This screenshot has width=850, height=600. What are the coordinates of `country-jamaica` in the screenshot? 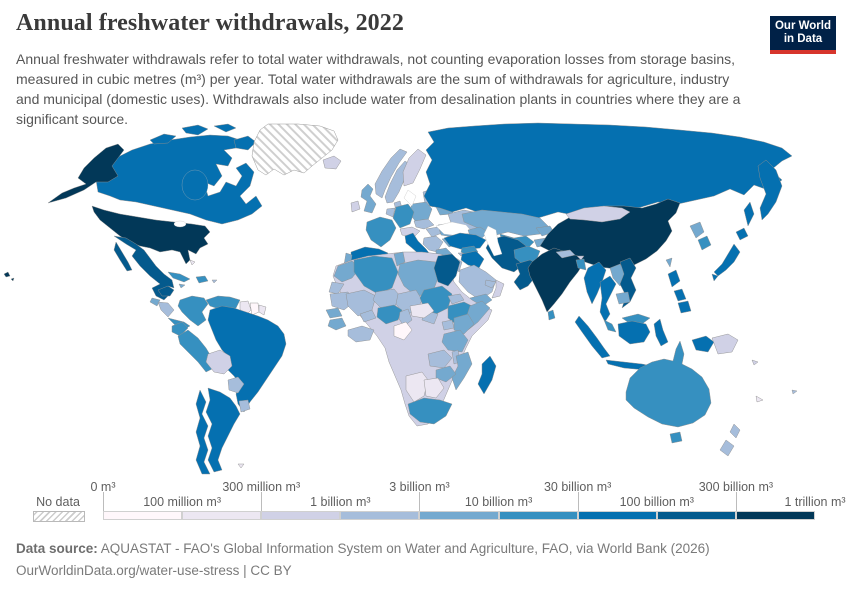 It's located at (182, 286).